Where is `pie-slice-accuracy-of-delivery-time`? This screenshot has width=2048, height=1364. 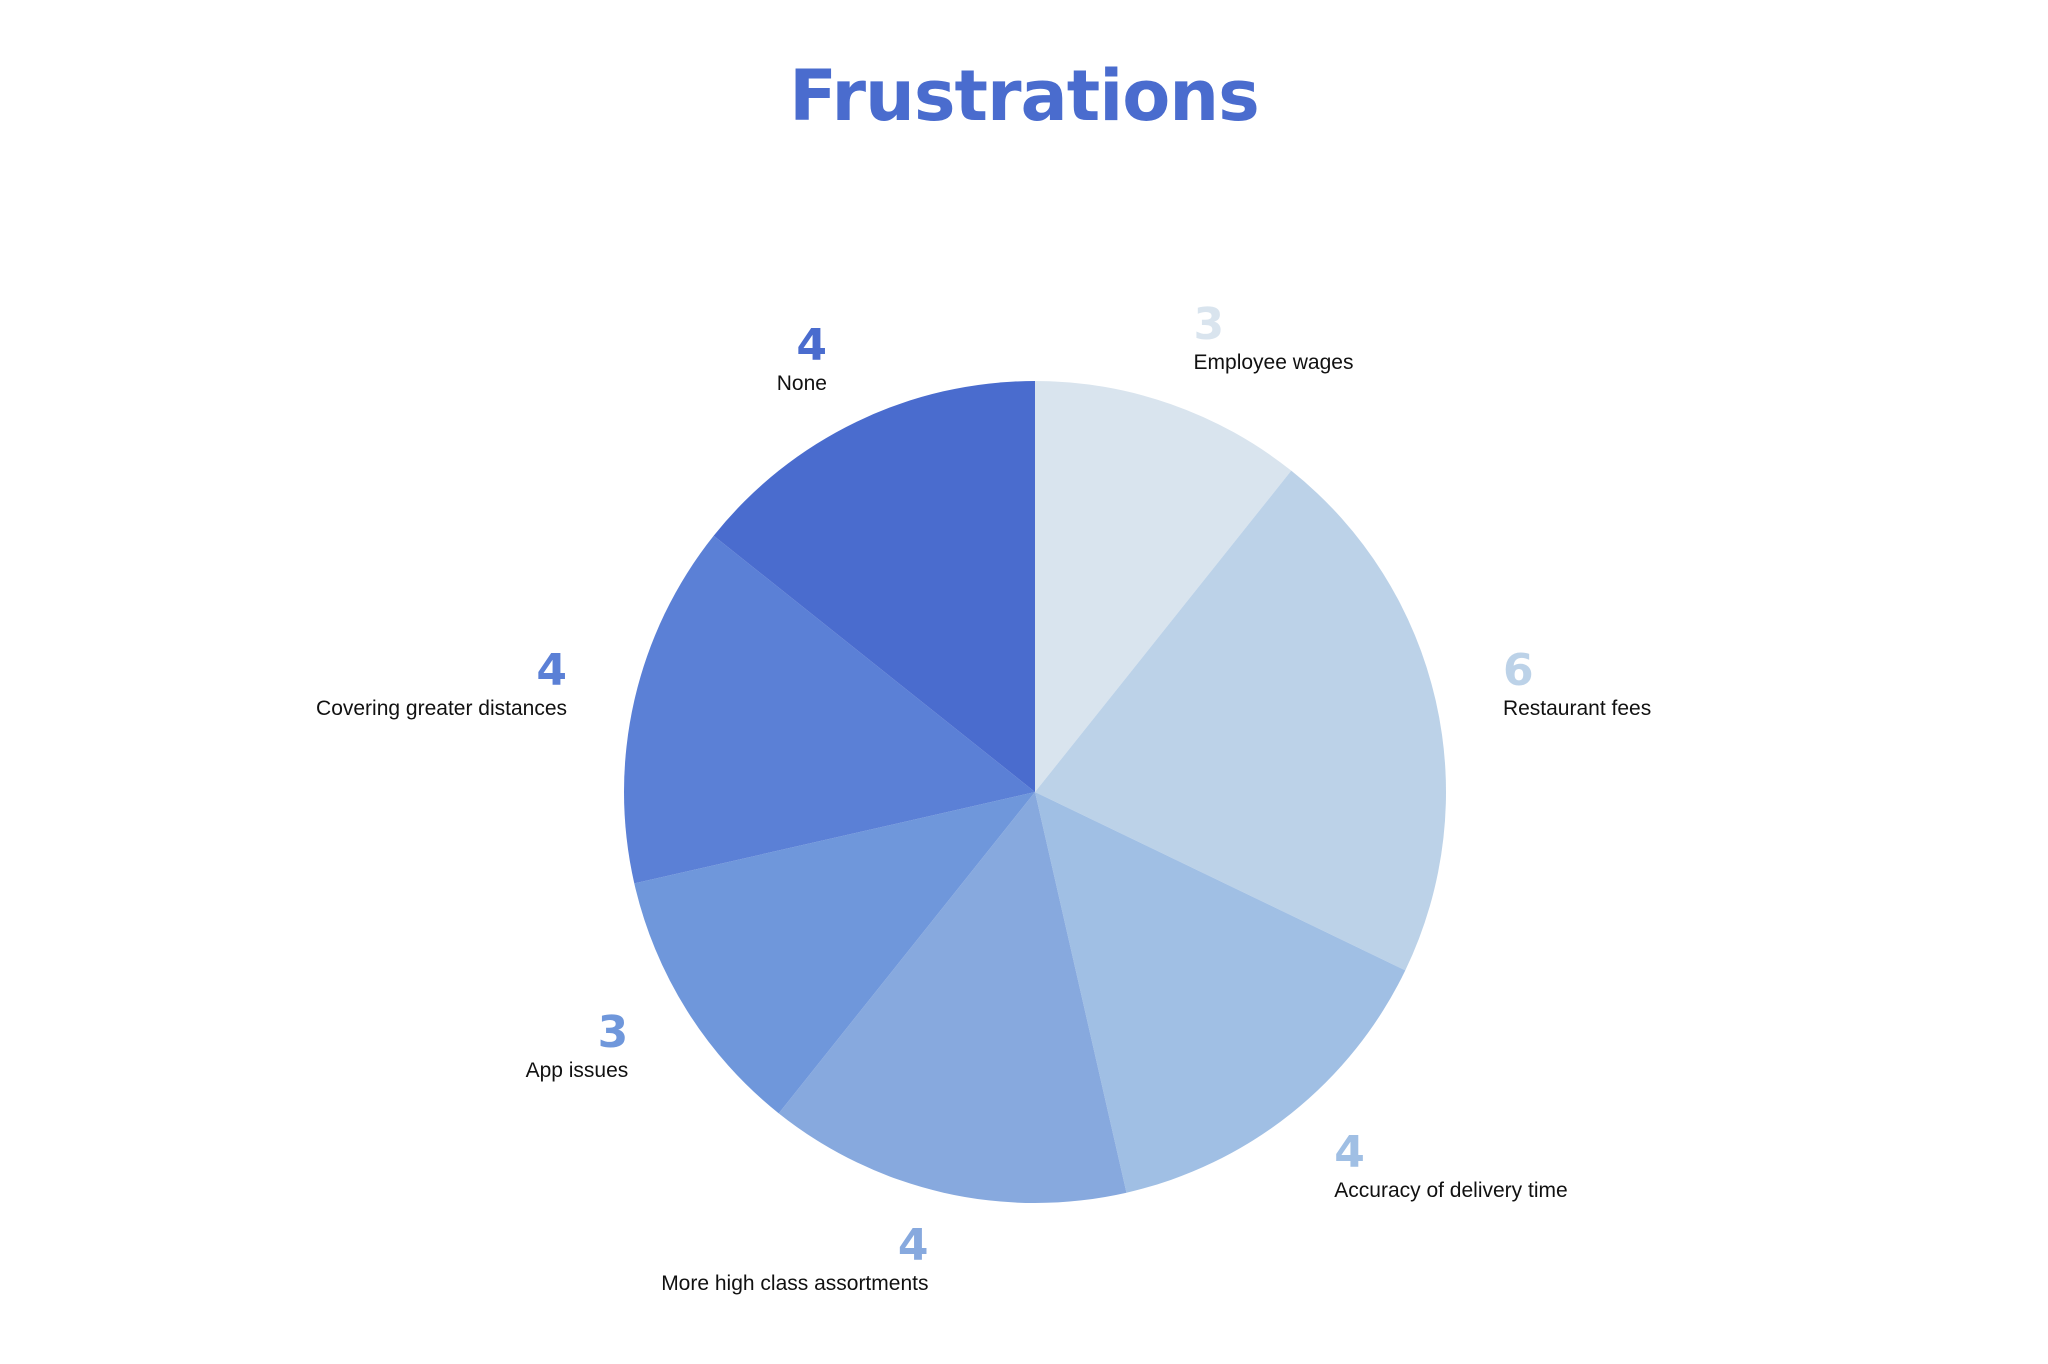
pie-slice-accuracy-of-delivery-time is located at coordinates (1220, 992).